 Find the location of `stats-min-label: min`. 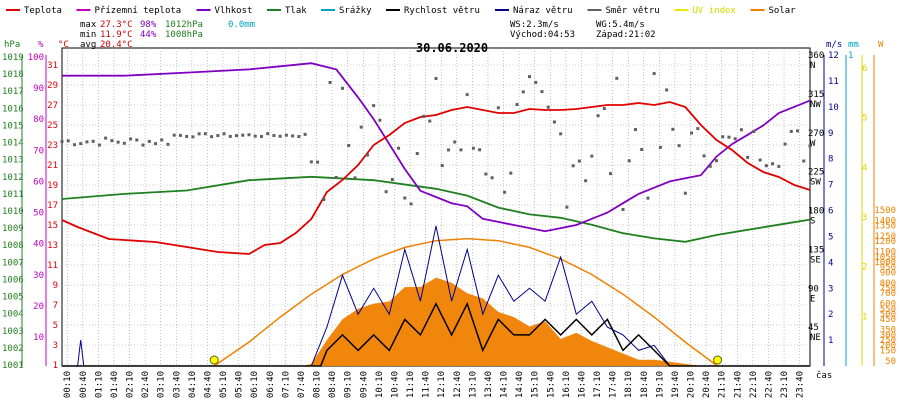

stats-min-label: min is located at coordinates (88, 35).